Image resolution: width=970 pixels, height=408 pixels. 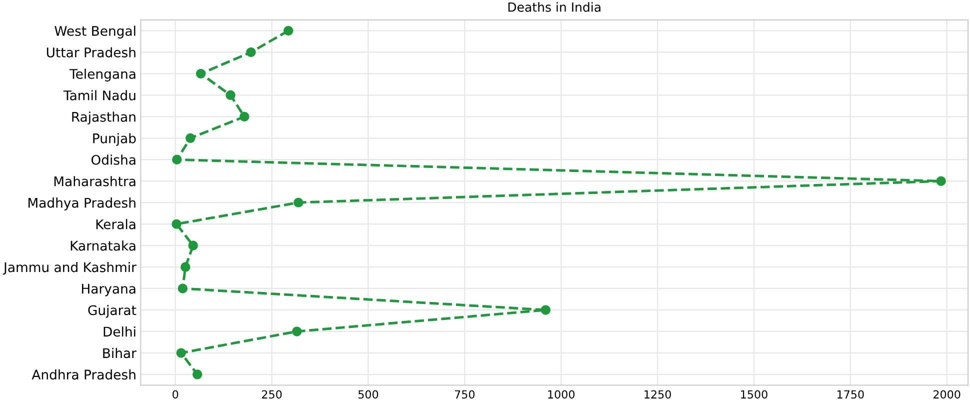 What do you see at coordinates (554, 7) in the screenshot?
I see `chart-title: Deaths in India` at bounding box center [554, 7].